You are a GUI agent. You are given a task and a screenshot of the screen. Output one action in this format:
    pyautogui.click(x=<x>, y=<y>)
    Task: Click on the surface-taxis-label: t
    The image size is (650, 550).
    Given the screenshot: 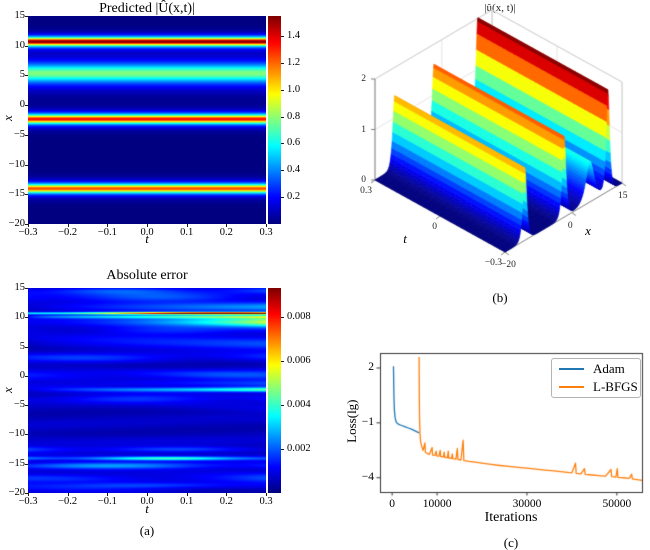 What is the action you would take?
    pyautogui.click(x=405, y=238)
    